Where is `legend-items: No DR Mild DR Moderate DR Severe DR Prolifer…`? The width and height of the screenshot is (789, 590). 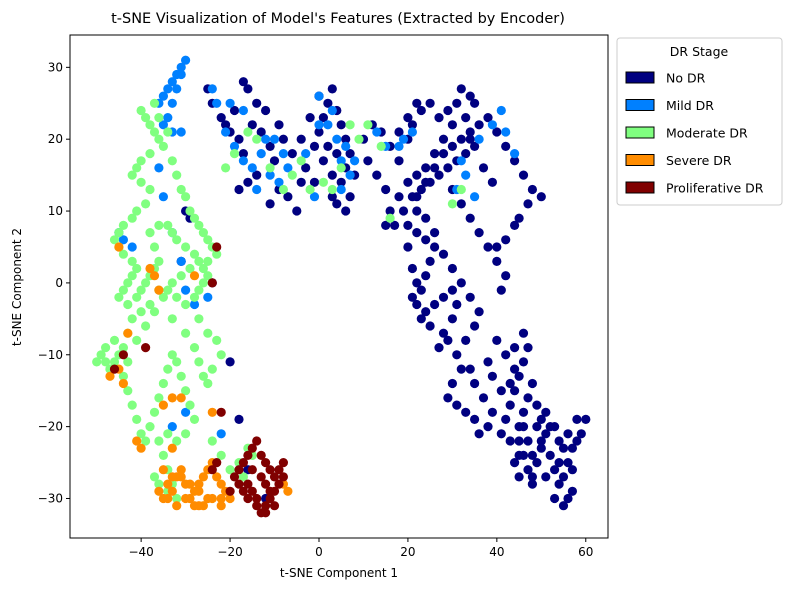
legend-items: No DR Mild DR Moderate DR Severe DR Prolifer… is located at coordinates (694, 133).